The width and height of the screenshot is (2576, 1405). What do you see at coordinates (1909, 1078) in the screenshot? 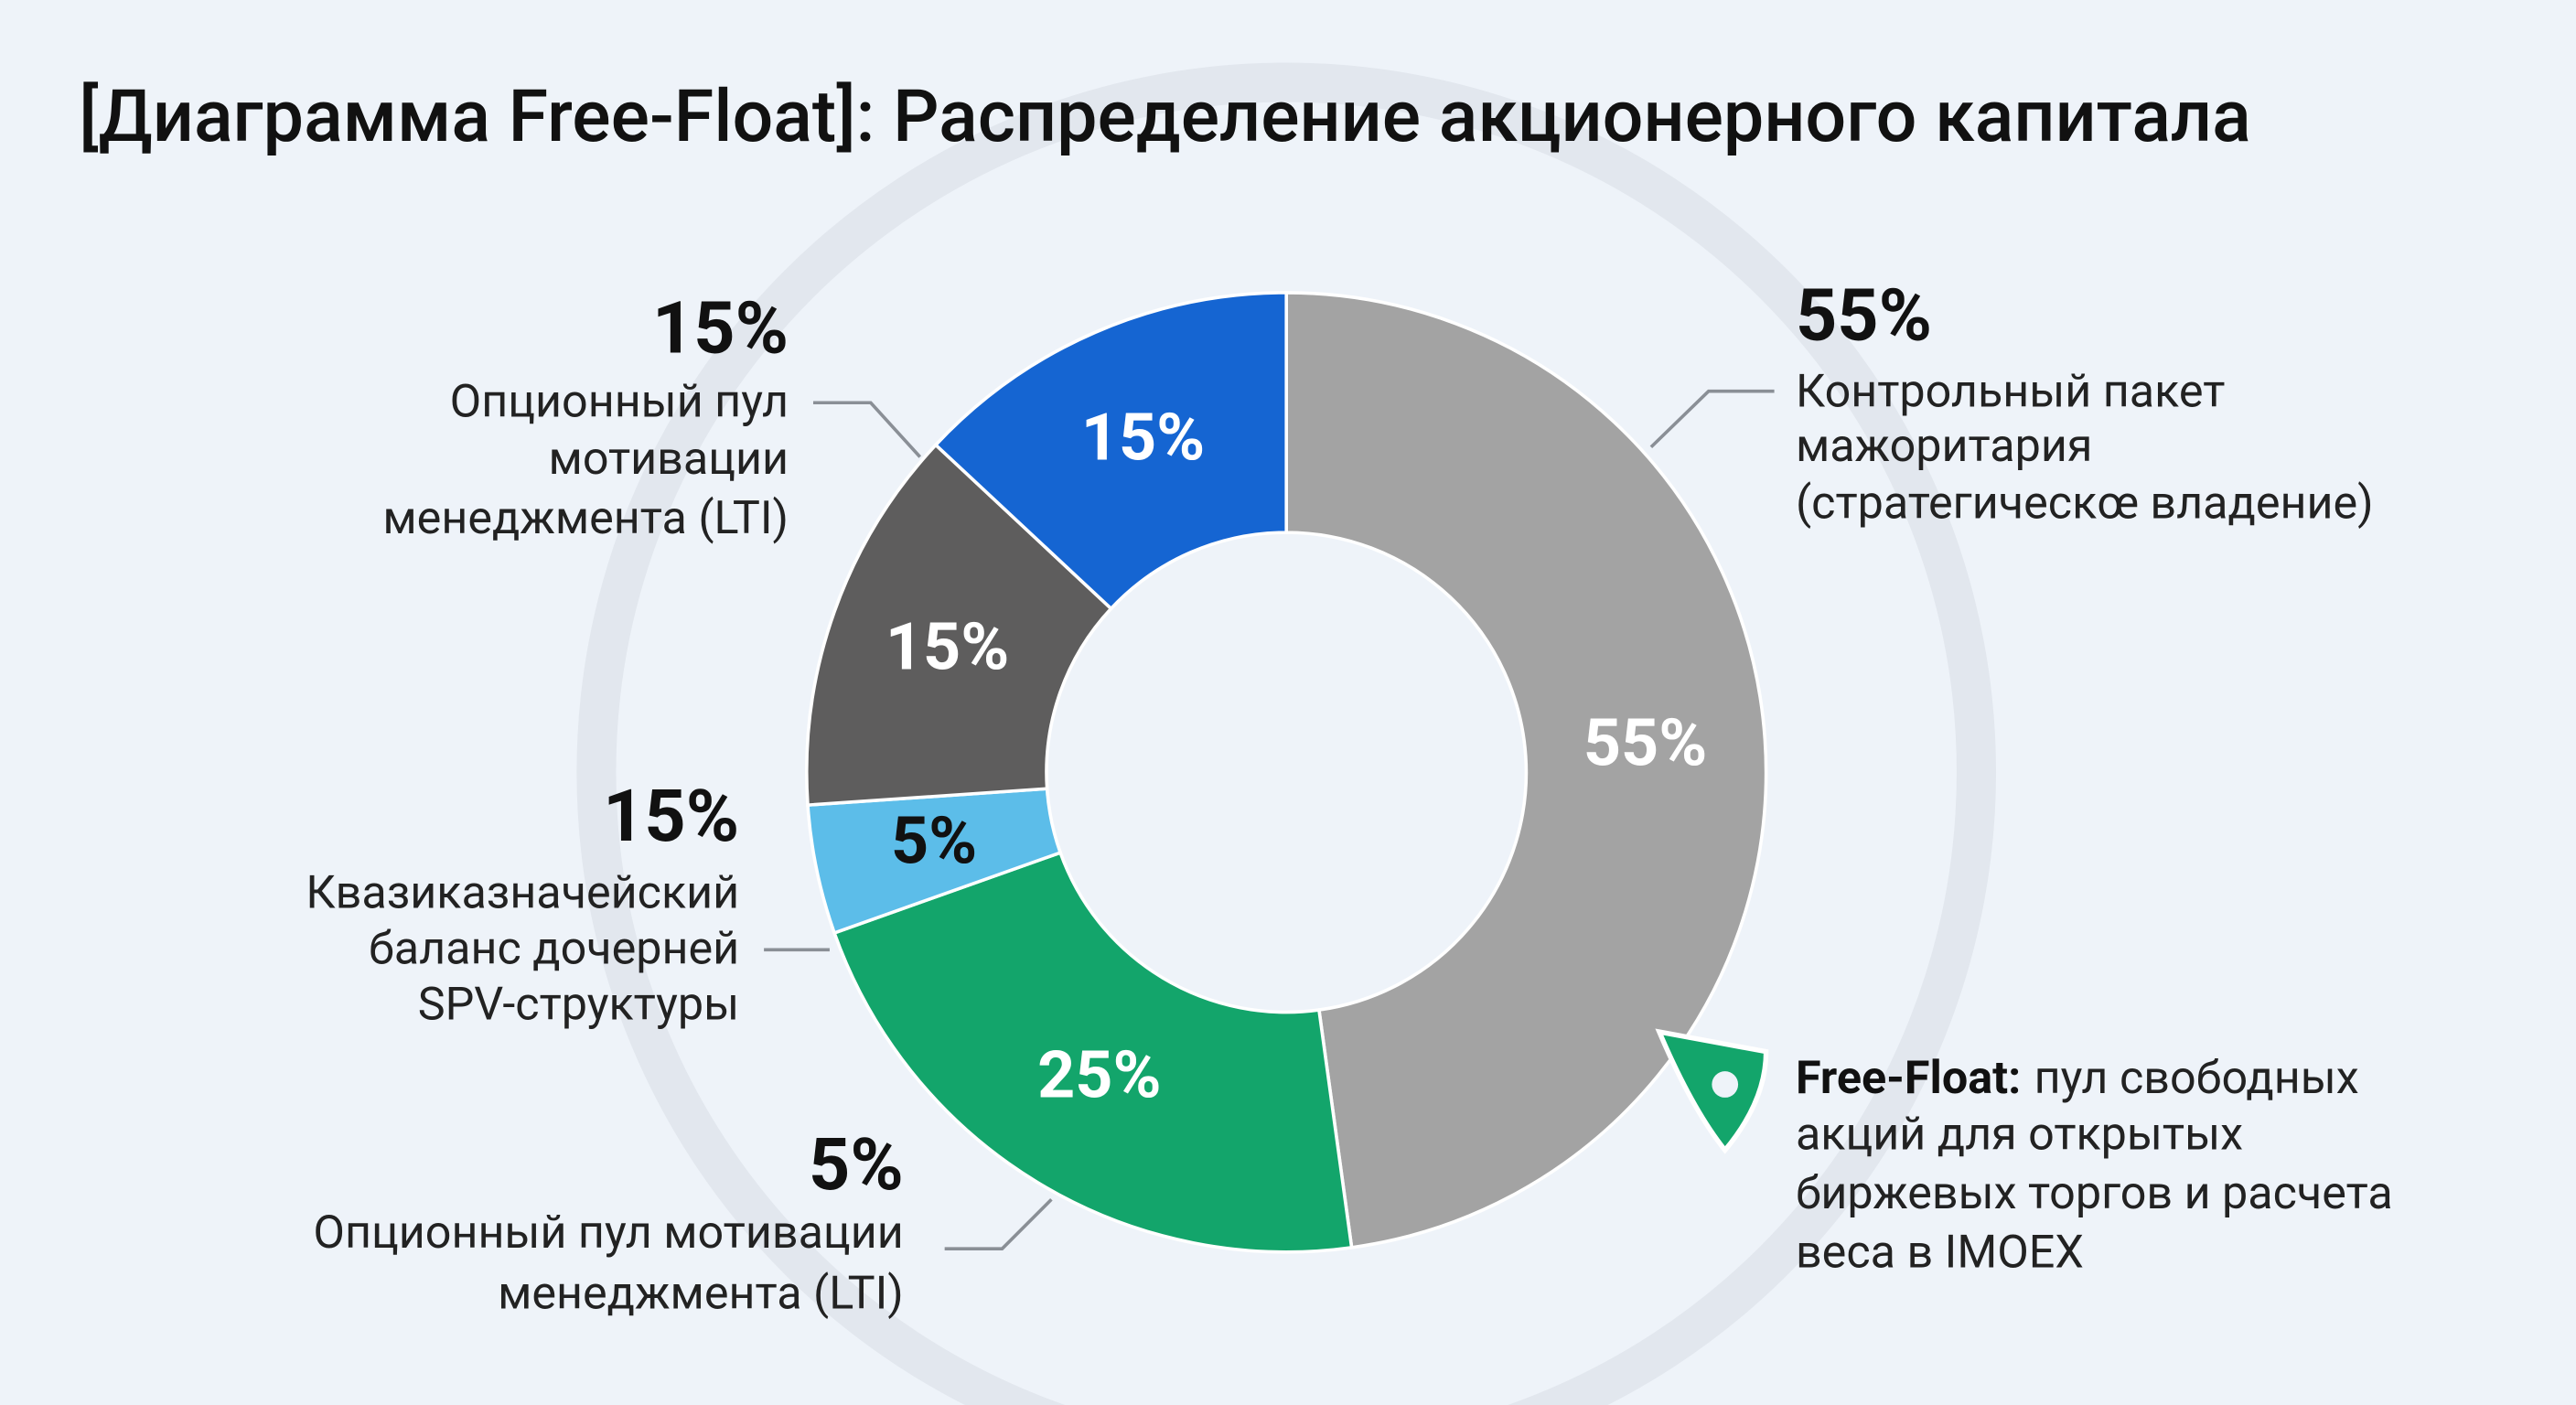
I see `highlight: Free-Float:` at bounding box center [1909, 1078].